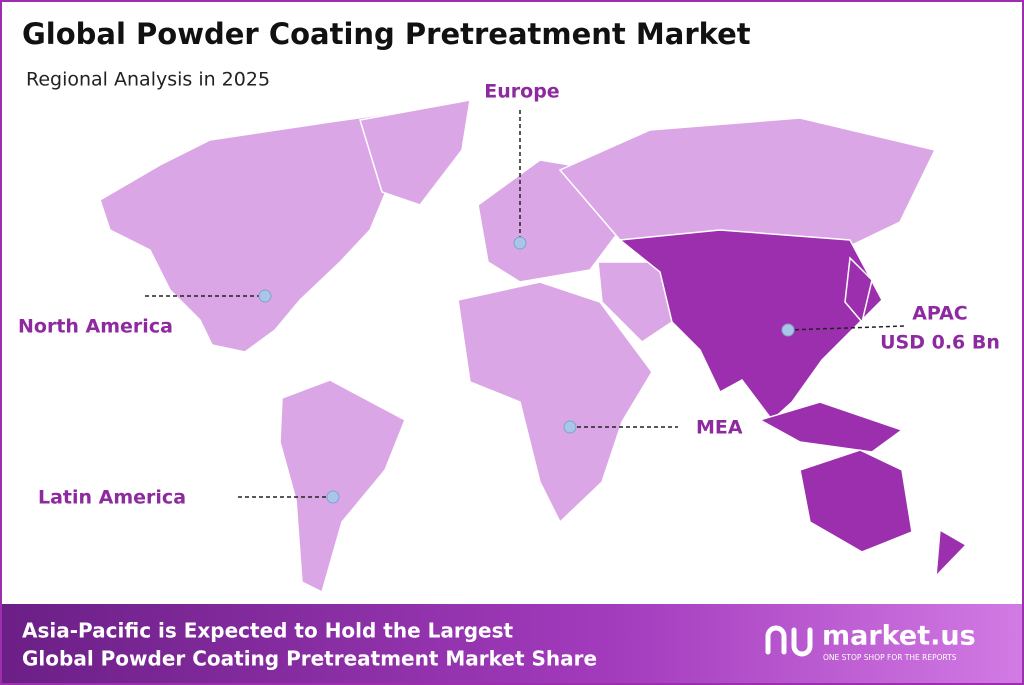 The height and width of the screenshot is (685, 1024). What do you see at coordinates (899, 636) in the screenshot?
I see `brand: market.us` at bounding box center [899, 636].